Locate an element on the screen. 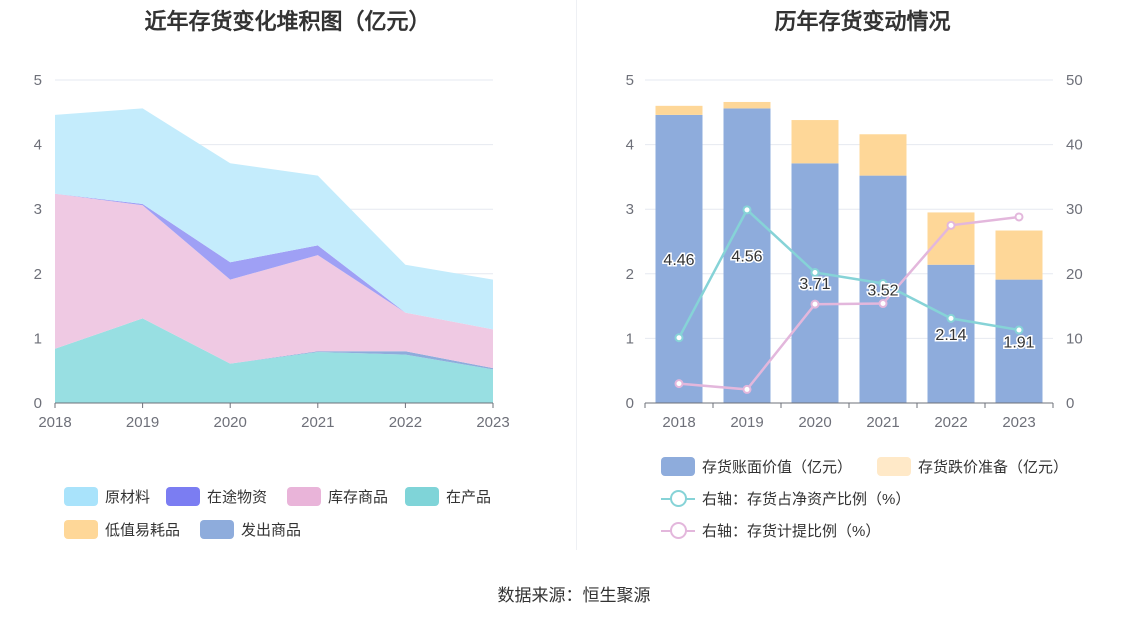 The image size is (1148, 619). bar-value-label: 4.56 is located at coordinates (746, 257).